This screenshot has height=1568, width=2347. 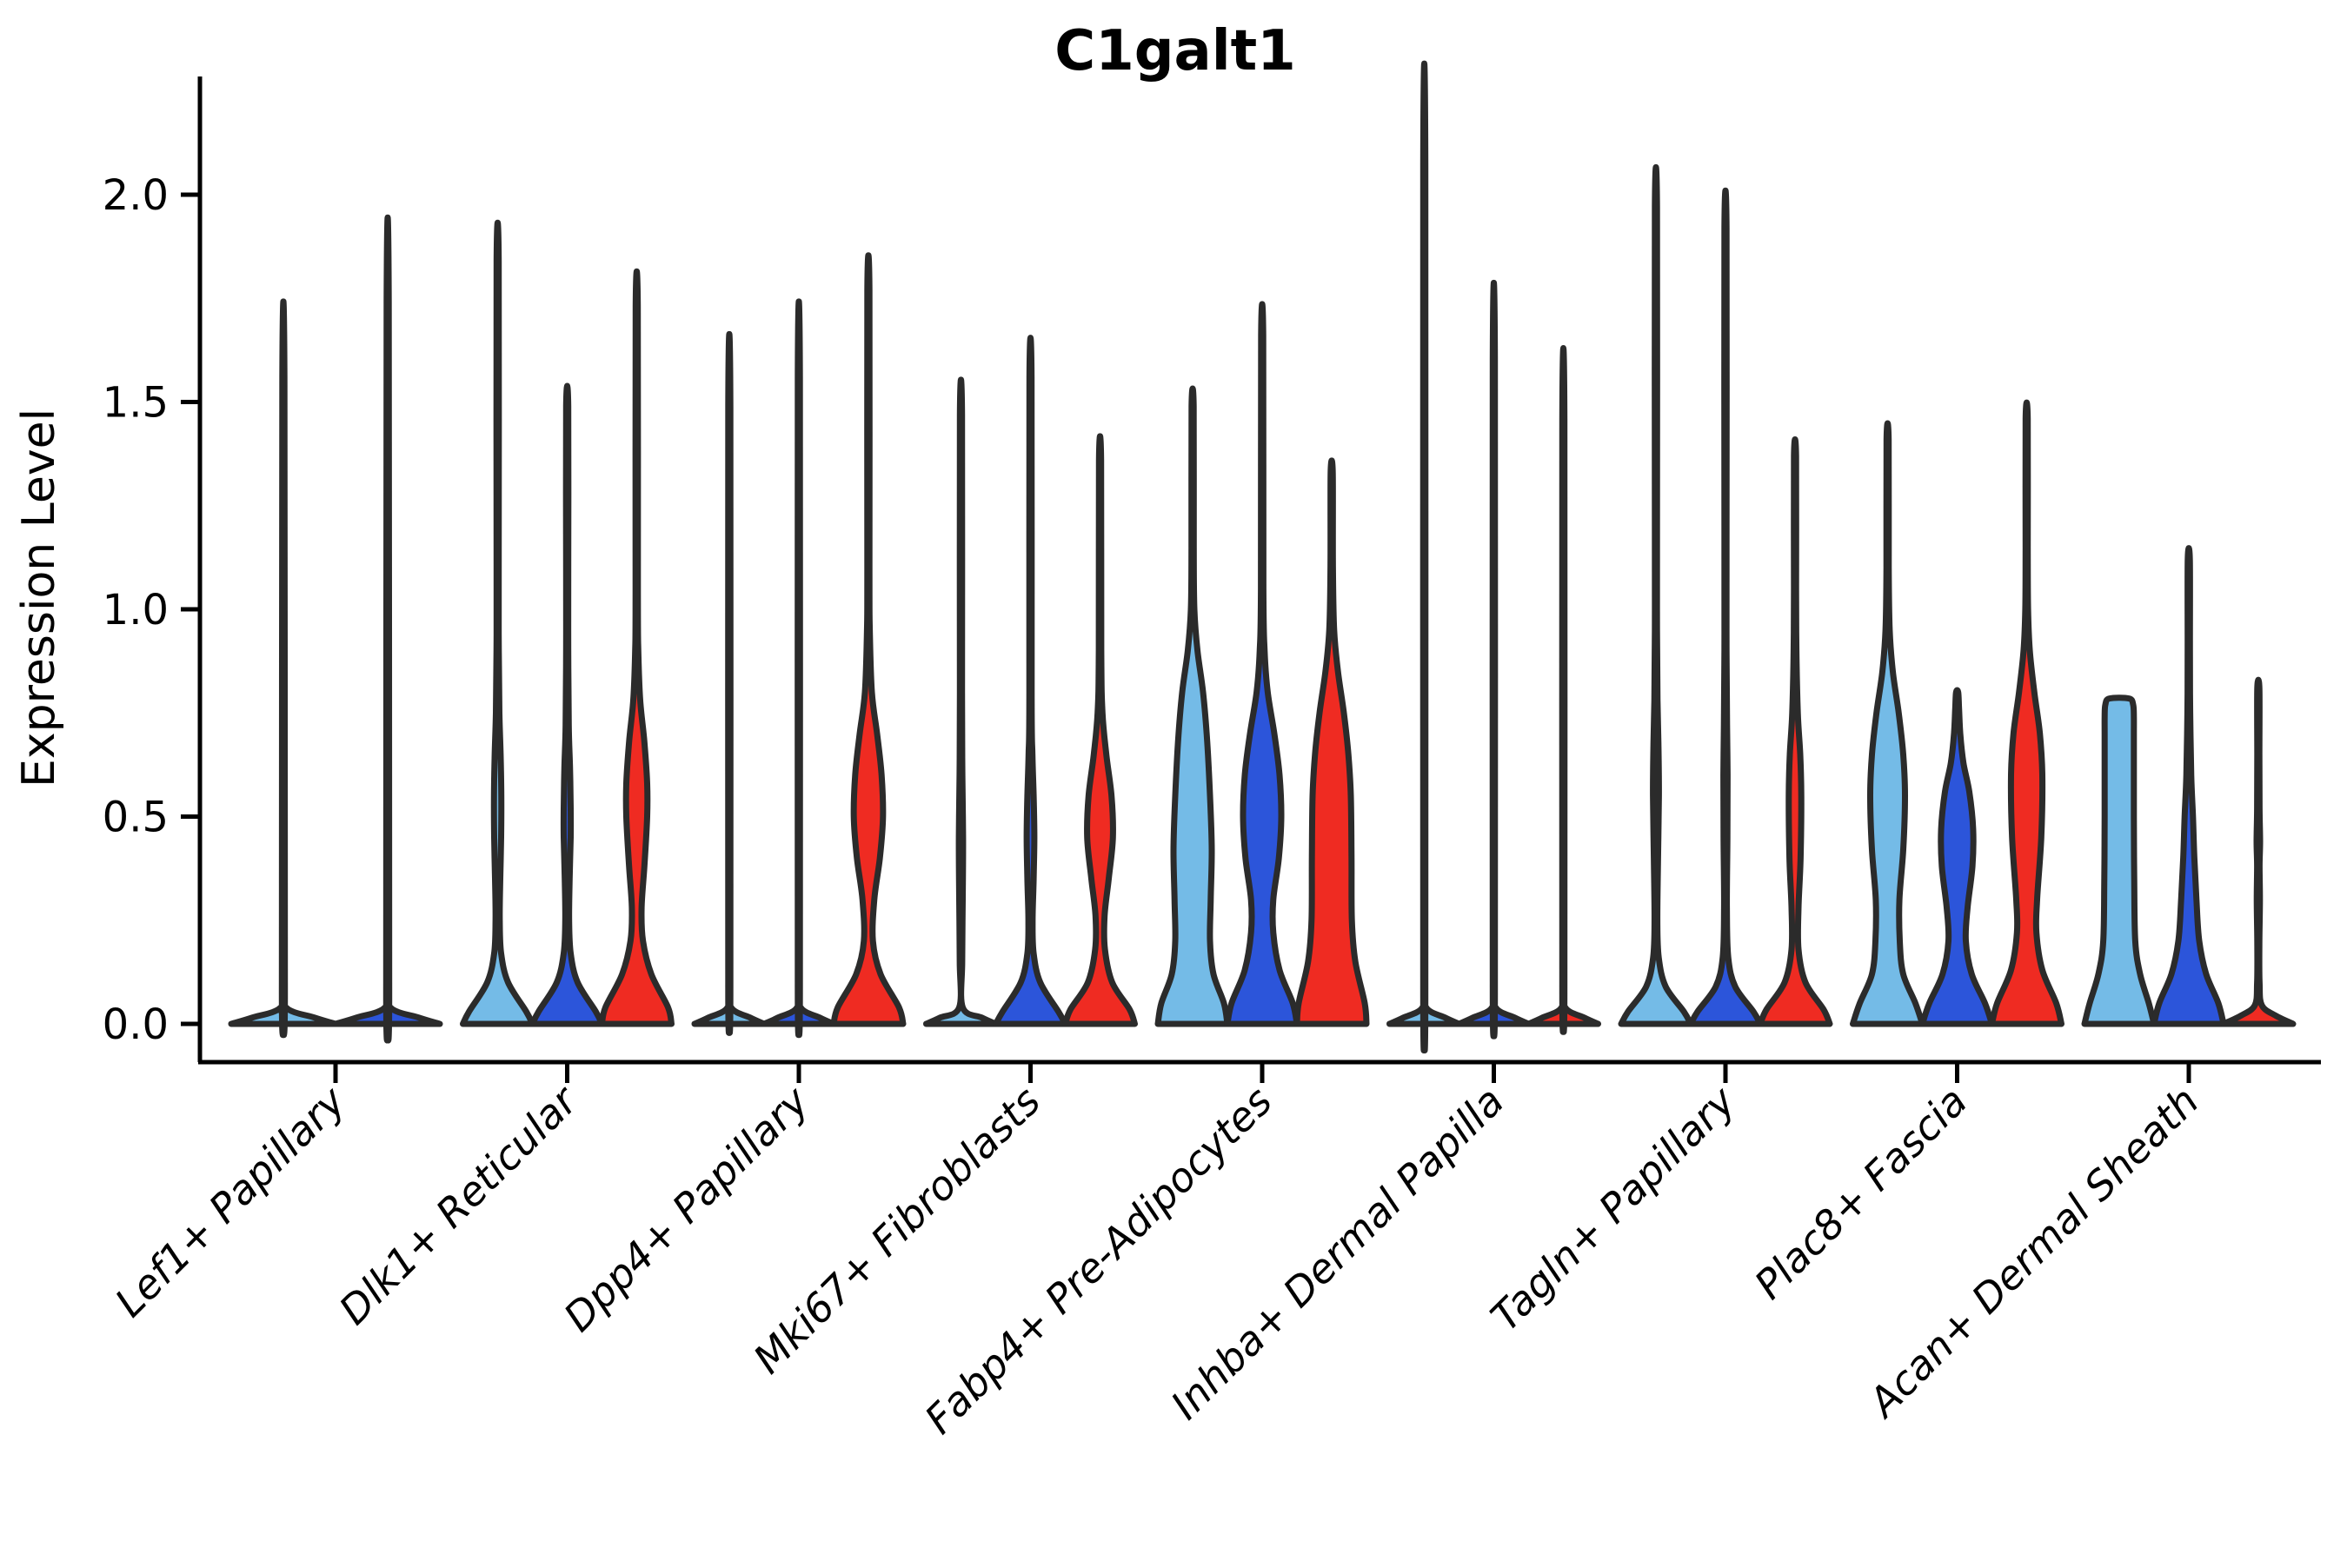 What do you see at coordinates (1030, 681) in the screenshot?
I see `violin-mki67-blue` at bounding box center [1030, 681].